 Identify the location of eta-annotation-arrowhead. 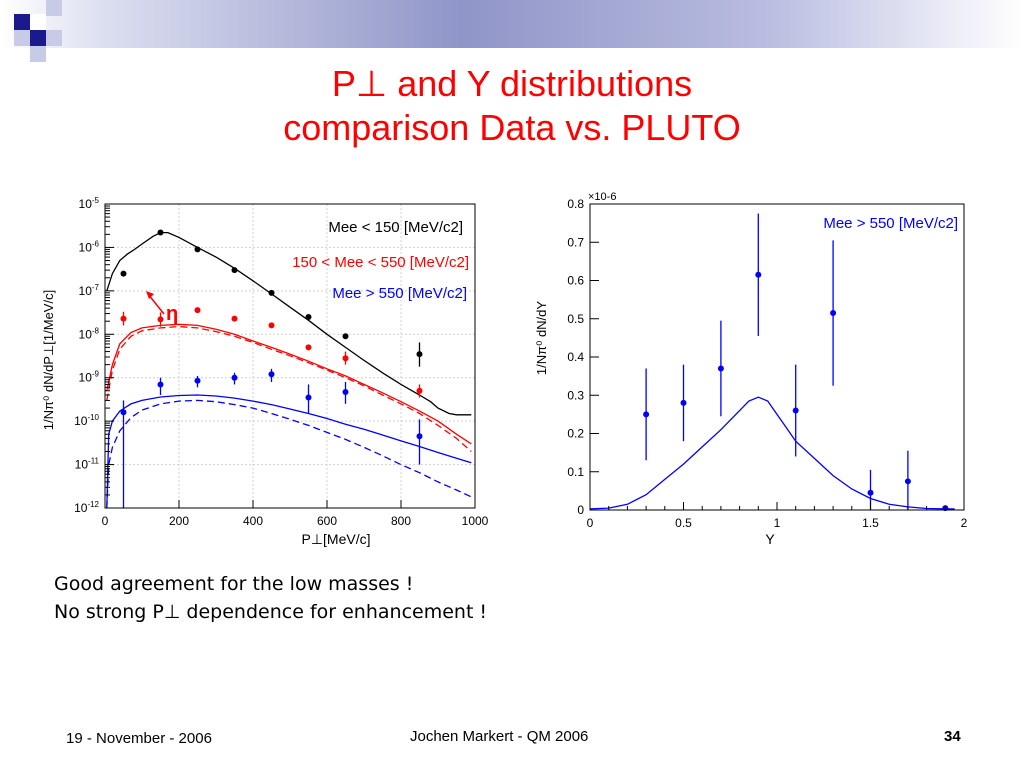
(150, 295).